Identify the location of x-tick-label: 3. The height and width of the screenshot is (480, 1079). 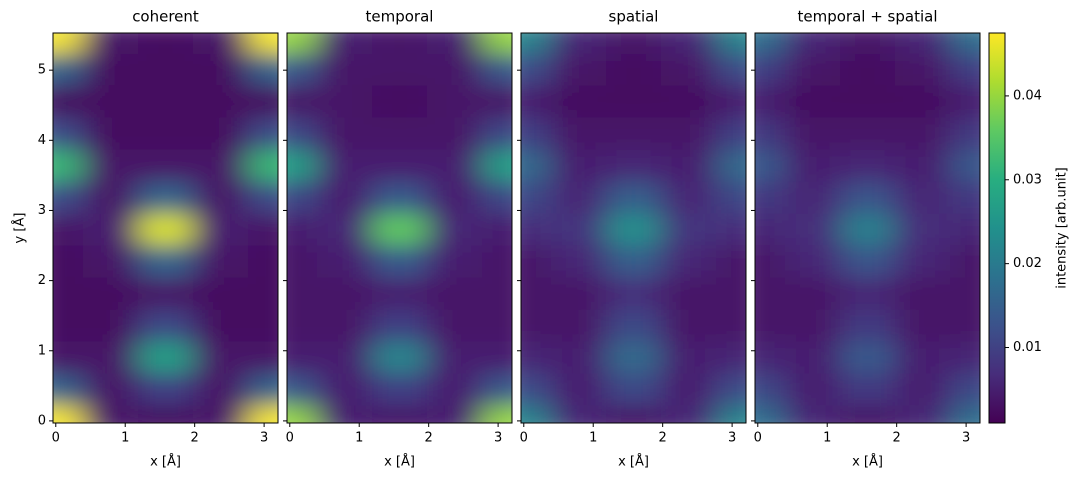
(498, 438).